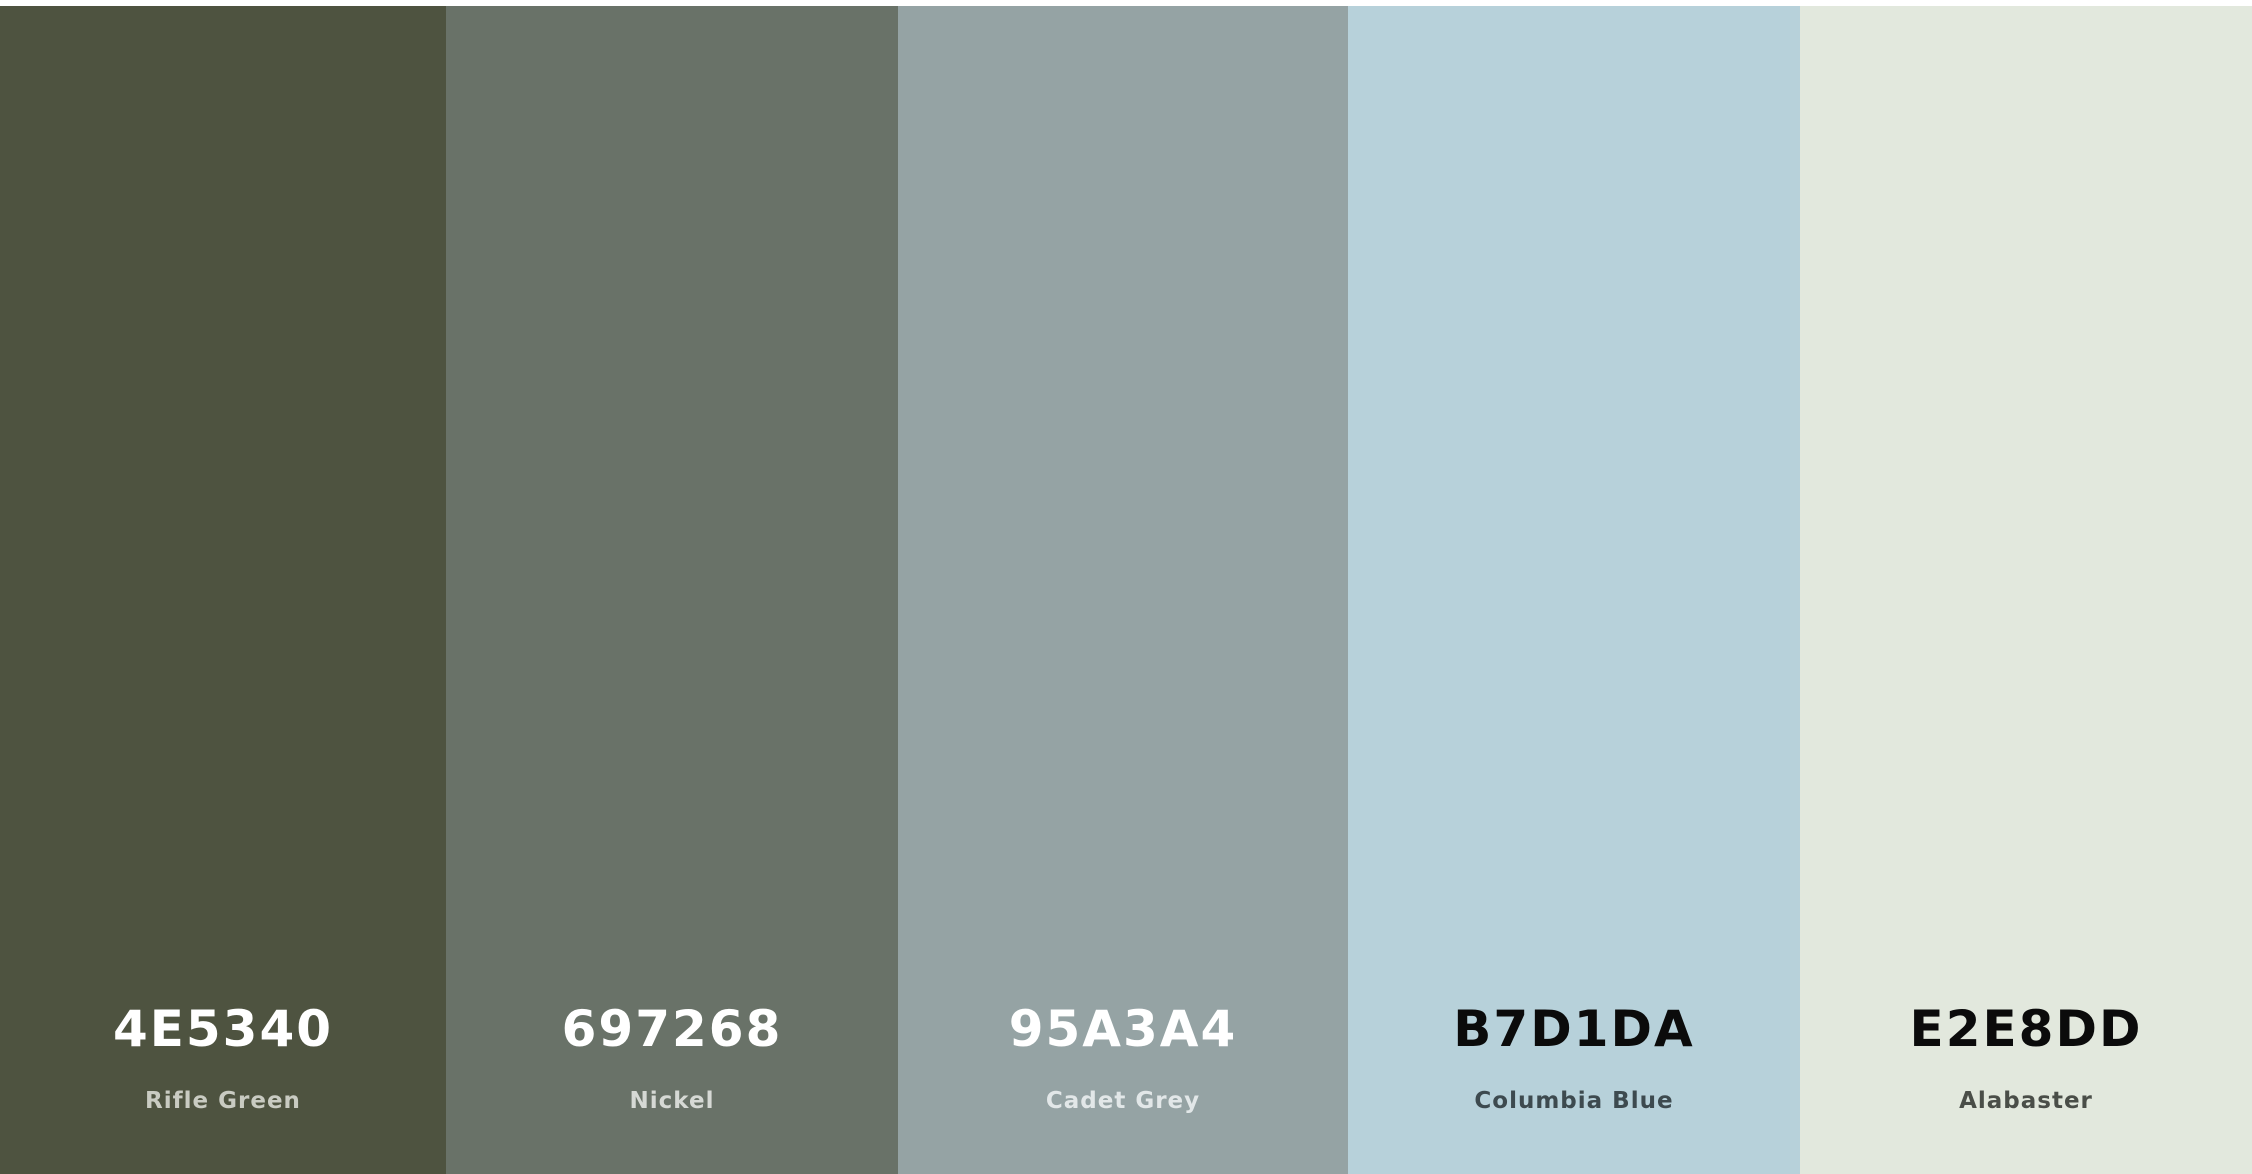 Image resolution: width=2252 pixels, height=1174 pixels. Describe the element at coordinates (672, 1029) in the screenshot. I see `swatch-hex-code: 697268` at that location.